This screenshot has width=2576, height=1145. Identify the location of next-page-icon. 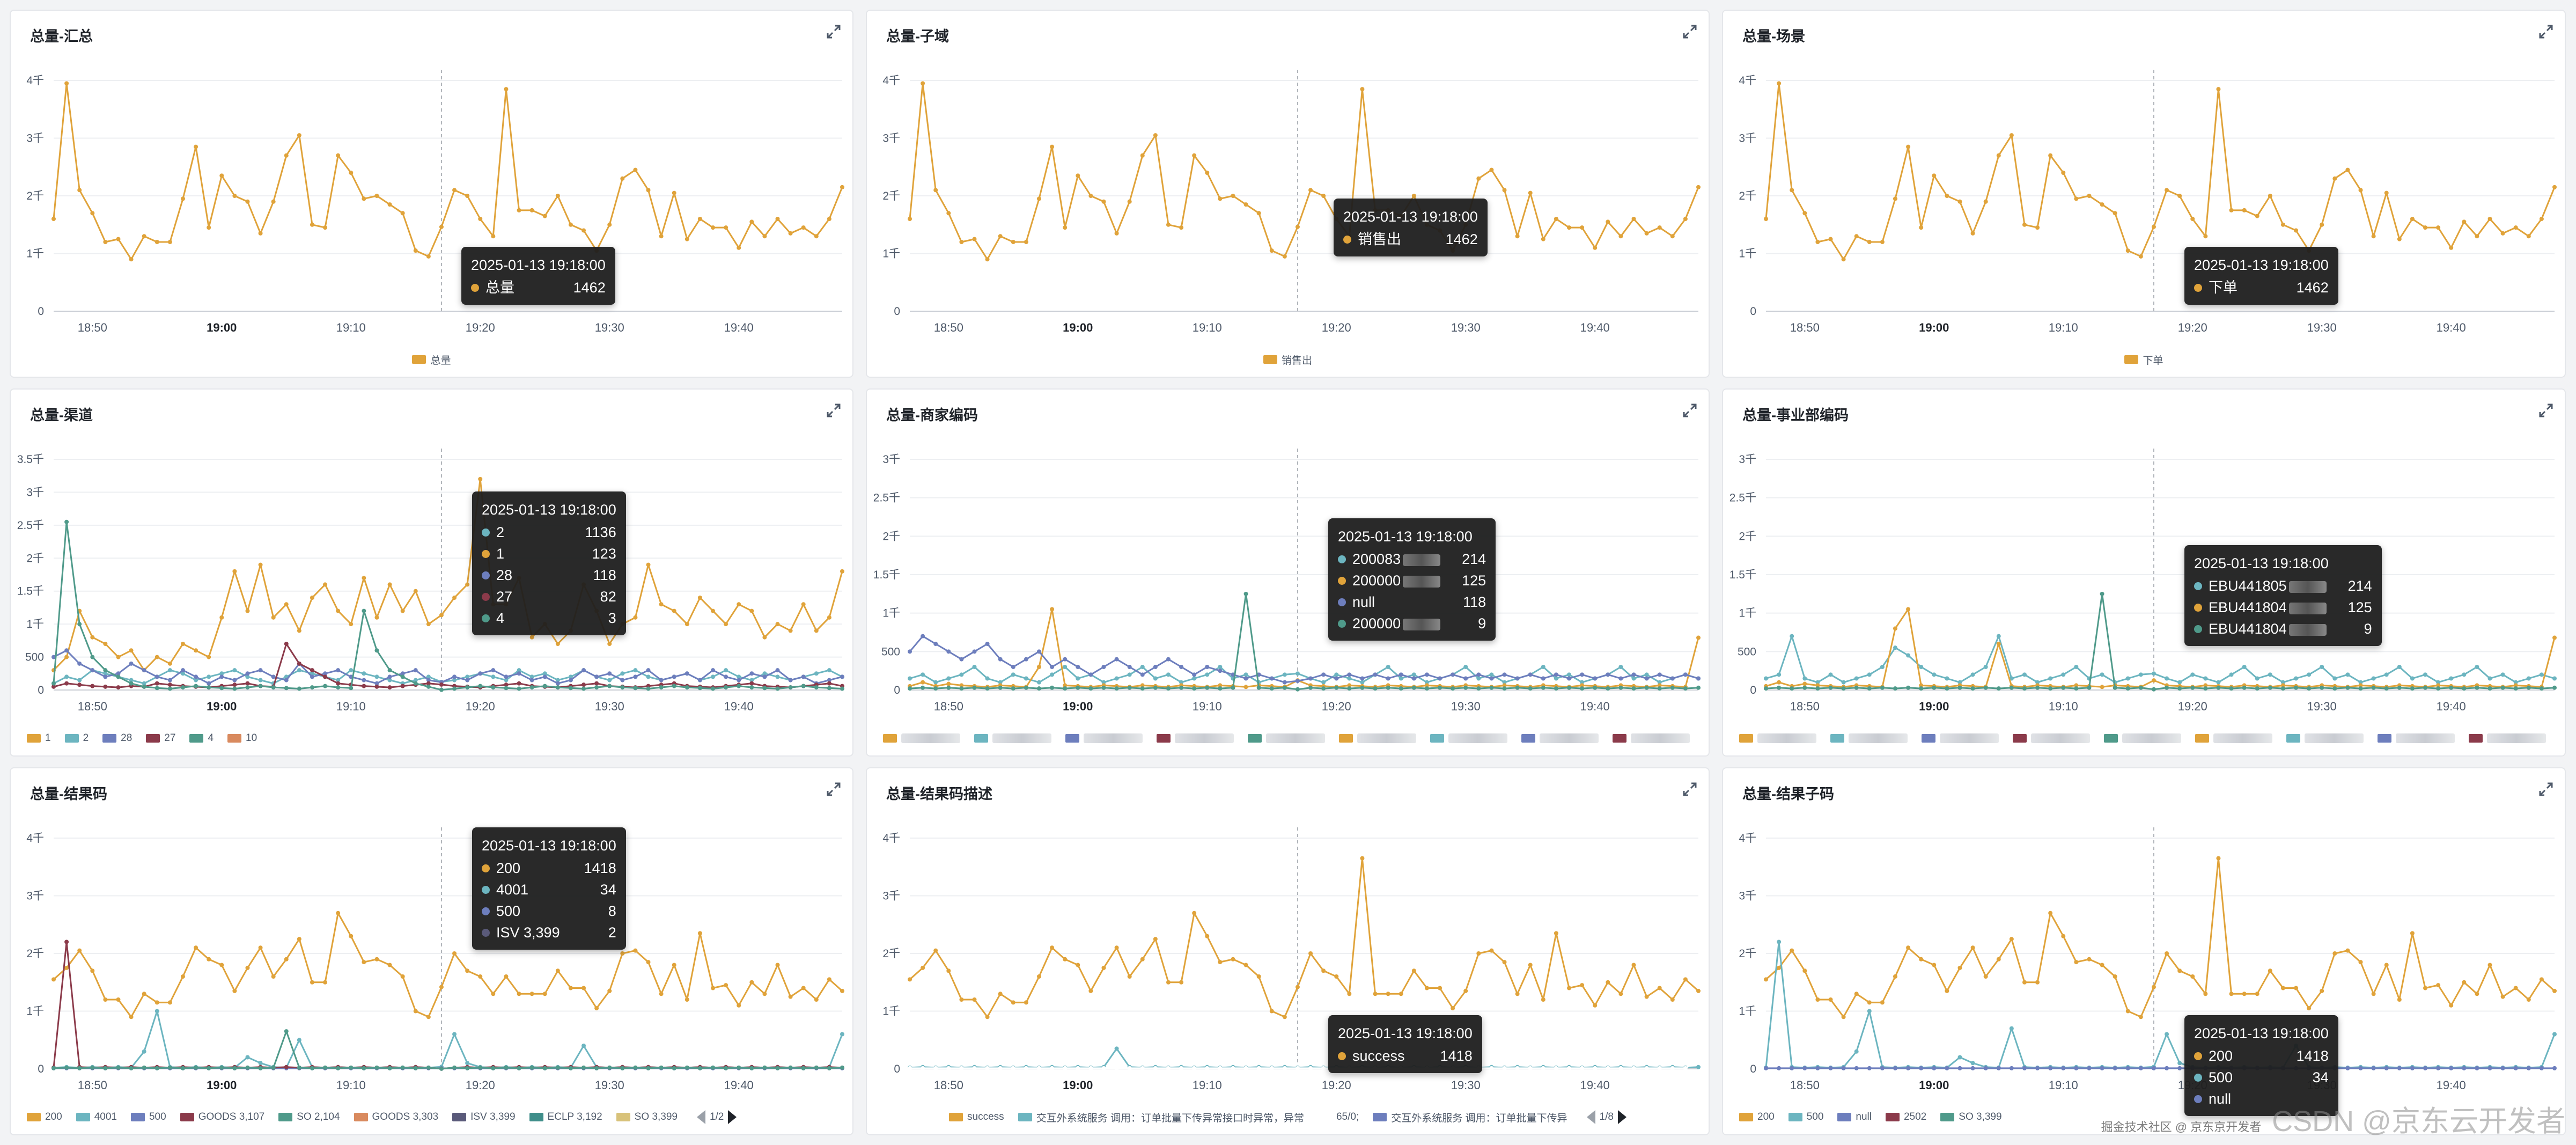
(1621, 1117).